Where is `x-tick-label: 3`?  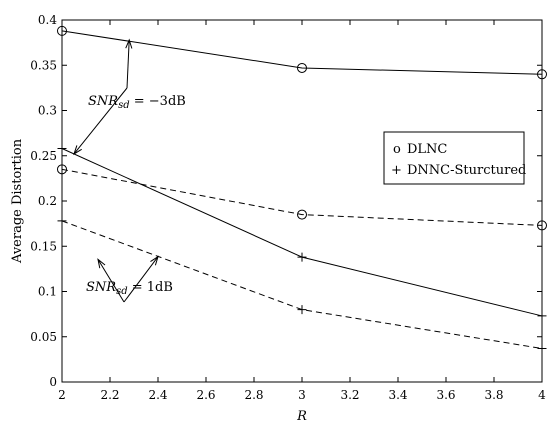
x-tick-label: 3 is located at coordinates (302, 395).